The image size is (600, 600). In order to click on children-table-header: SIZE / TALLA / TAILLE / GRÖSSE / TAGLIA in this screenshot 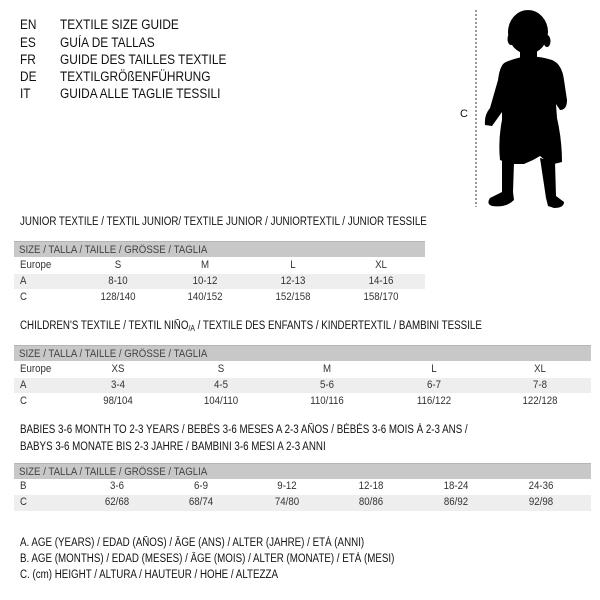, I will do `click(302, 353)`.